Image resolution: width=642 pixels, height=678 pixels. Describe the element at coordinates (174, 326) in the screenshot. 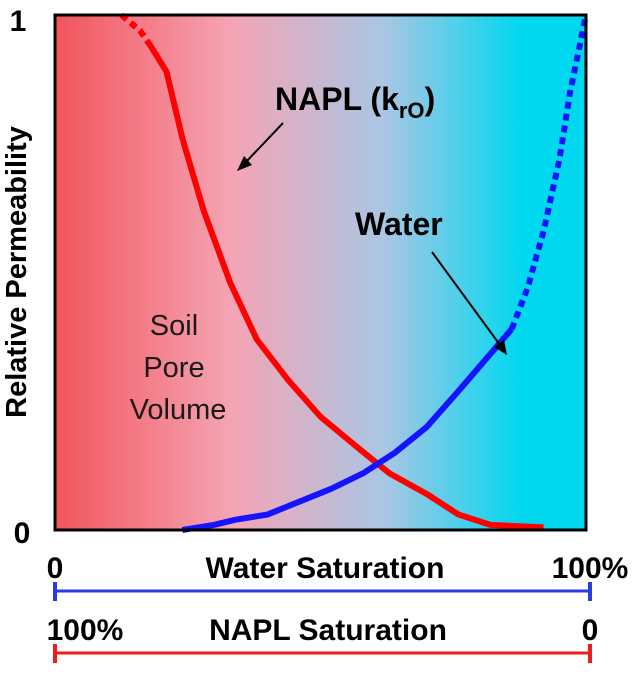

I see `soil-line-1: Soil` at that location.